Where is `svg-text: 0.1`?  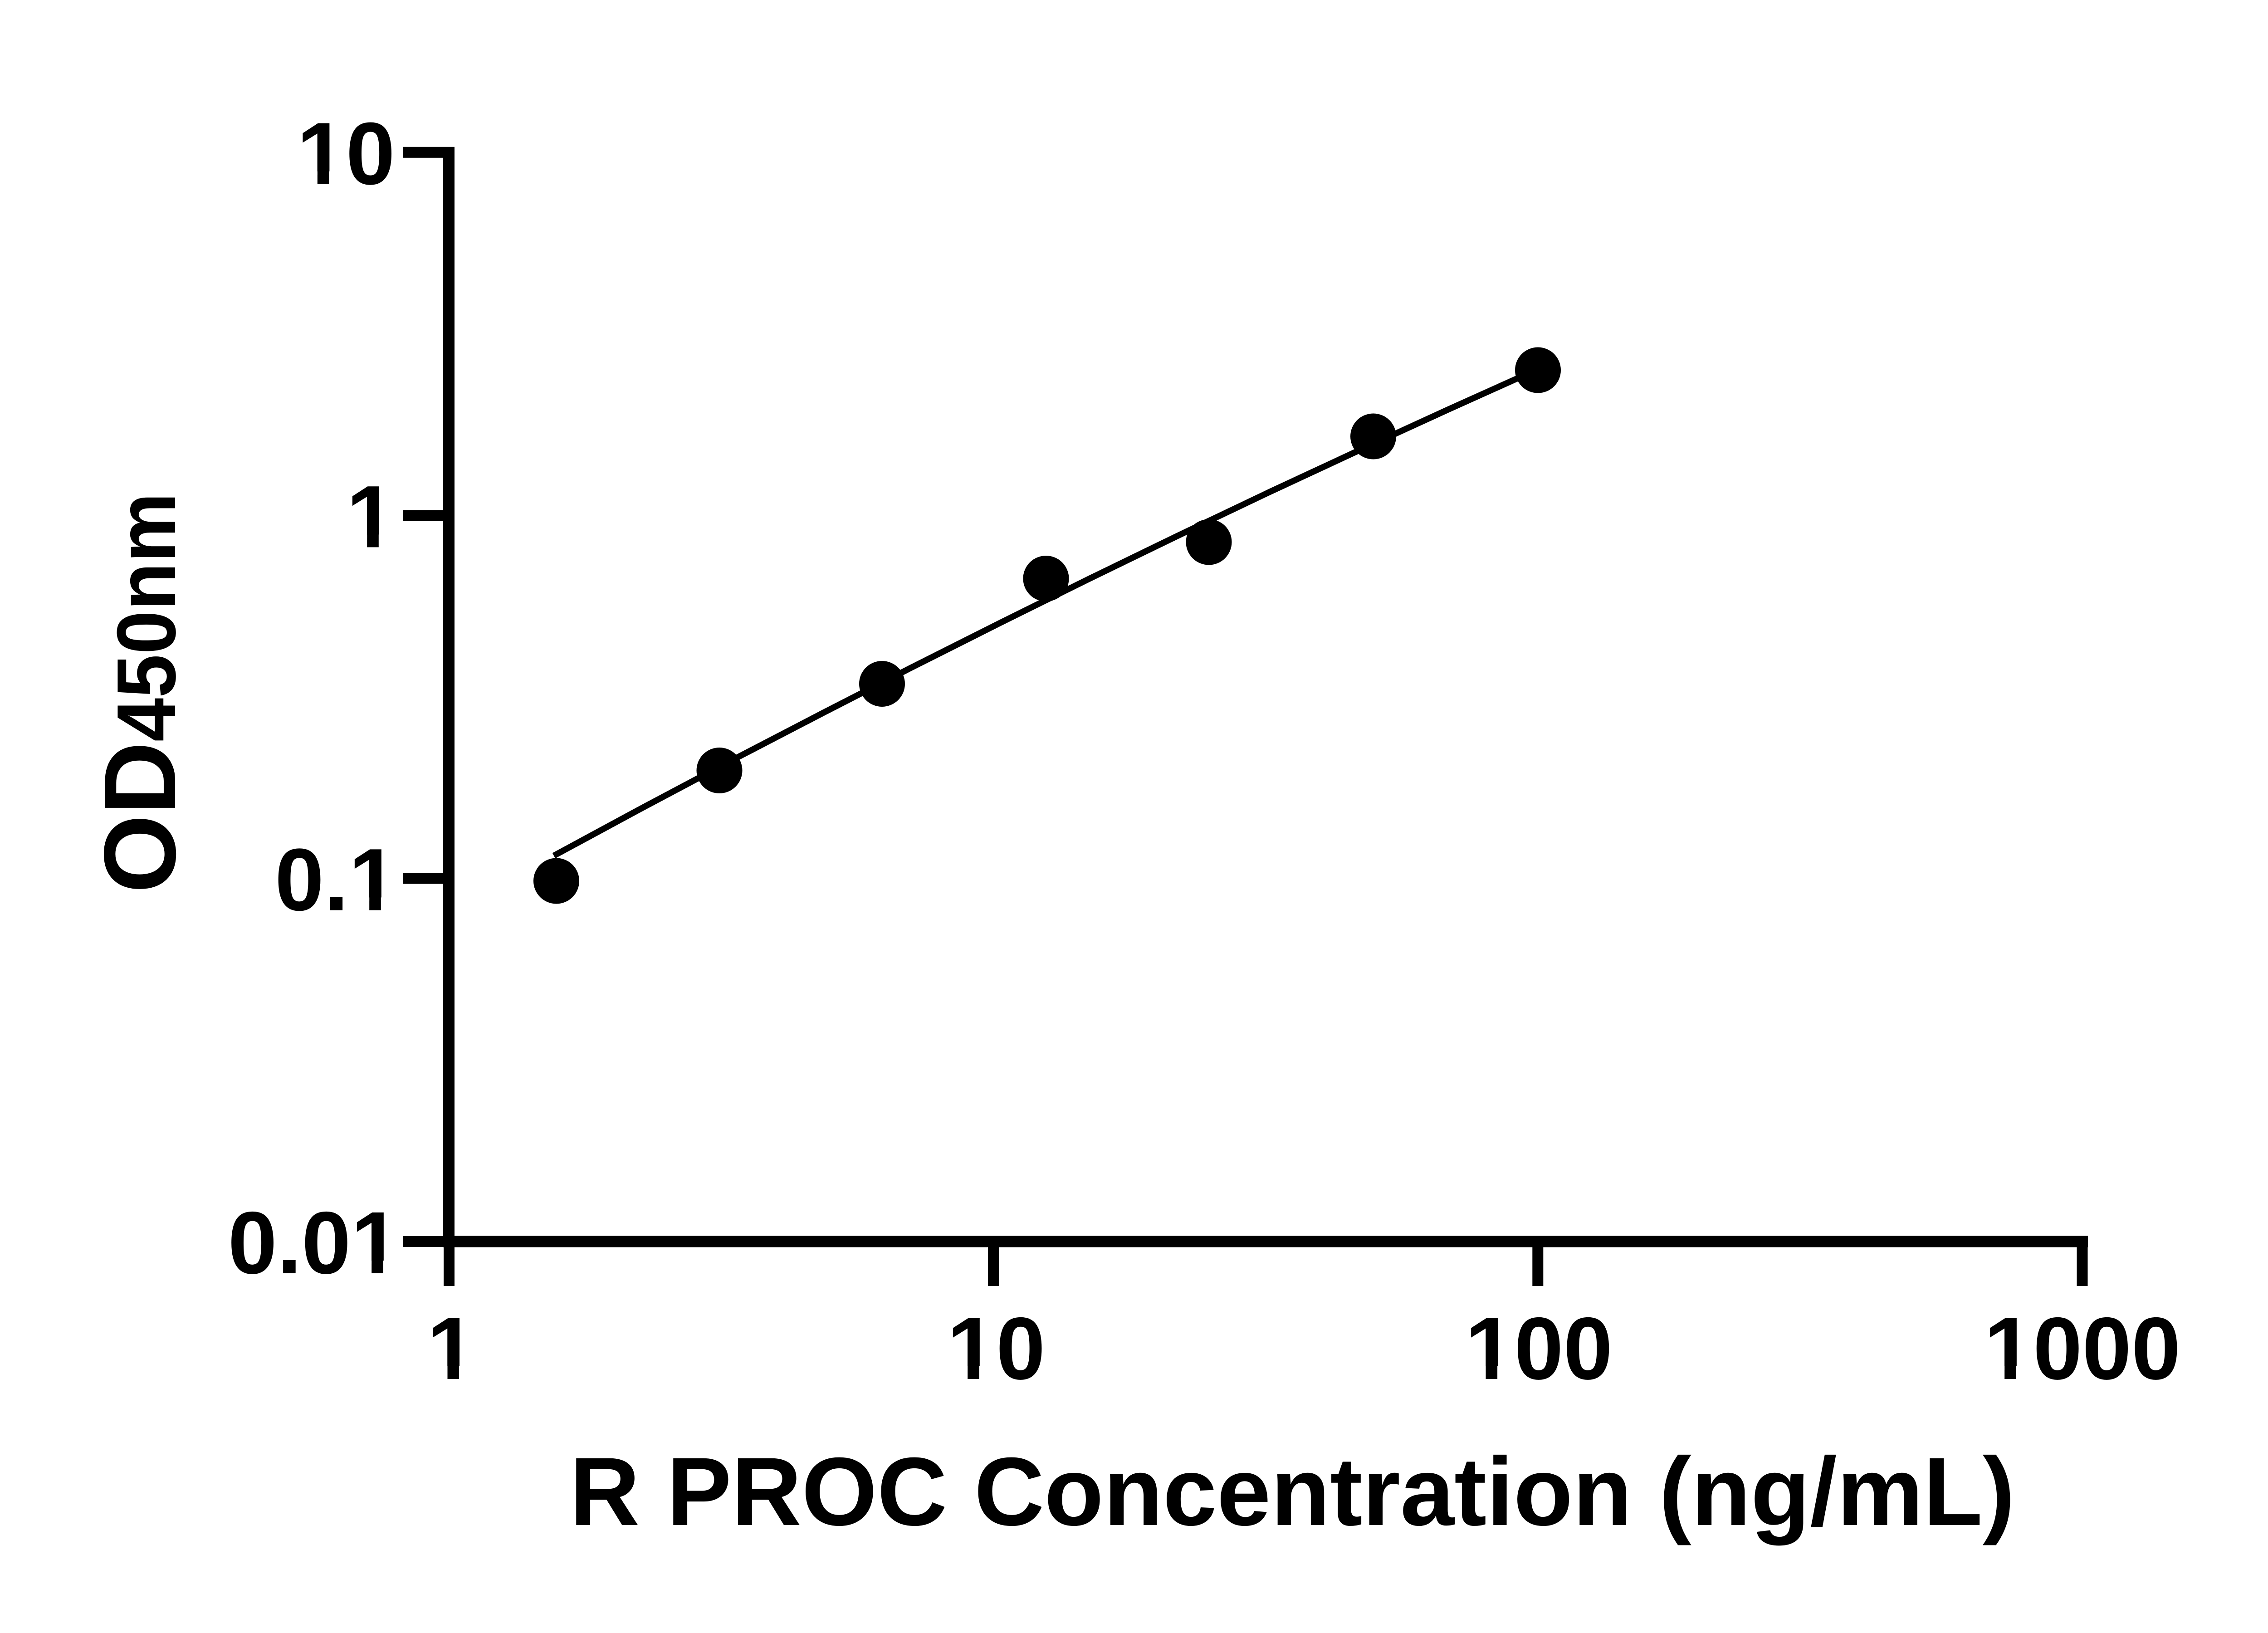
svg-text: 0.1 is located at coordinates (337, 880).